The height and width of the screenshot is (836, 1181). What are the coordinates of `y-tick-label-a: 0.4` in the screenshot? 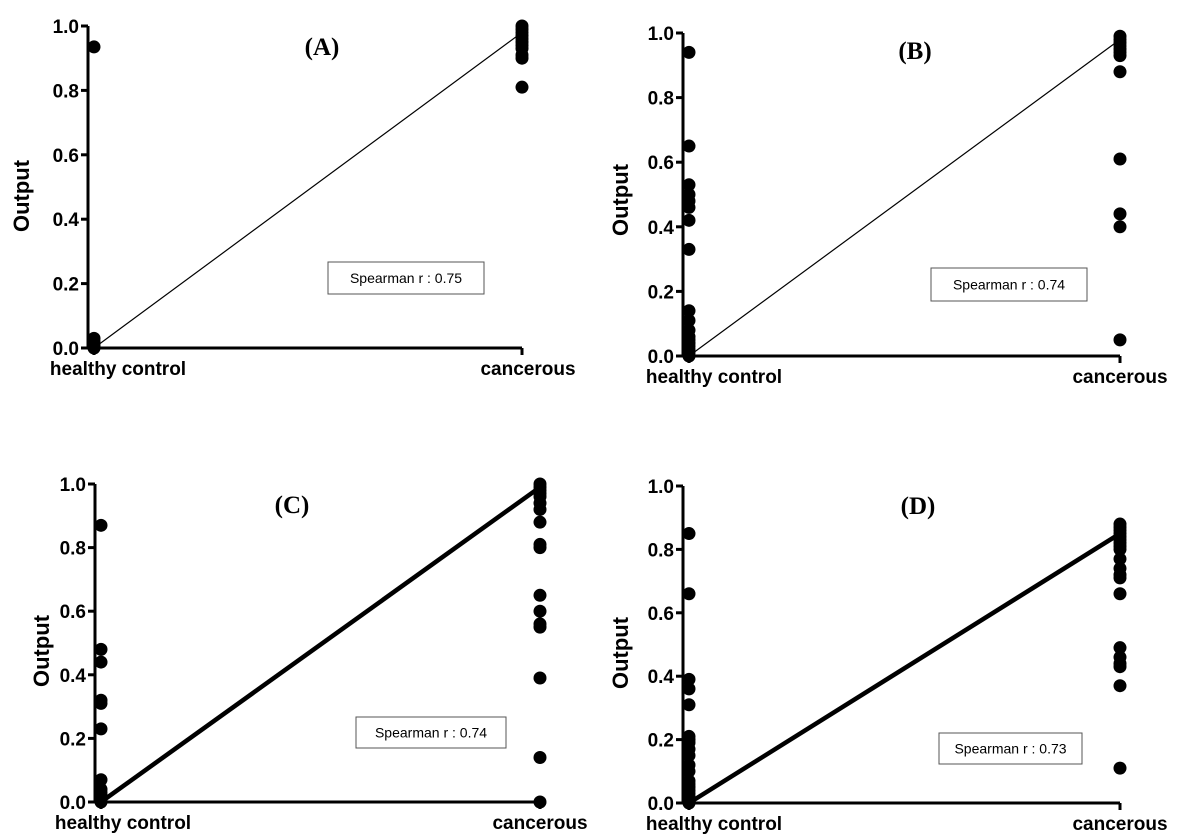 It's located at (66, 220).